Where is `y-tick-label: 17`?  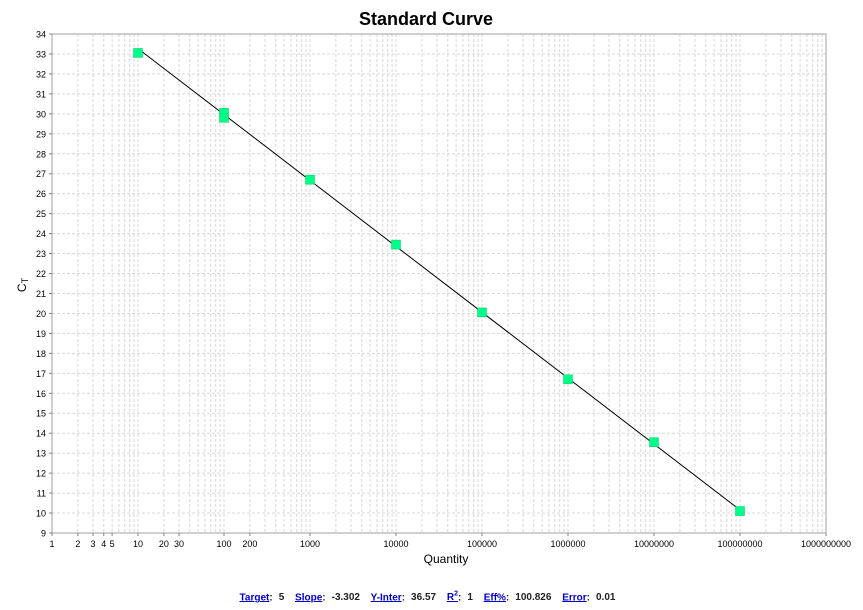 y-tick-label: 17 is located at coordinates (41, 374).